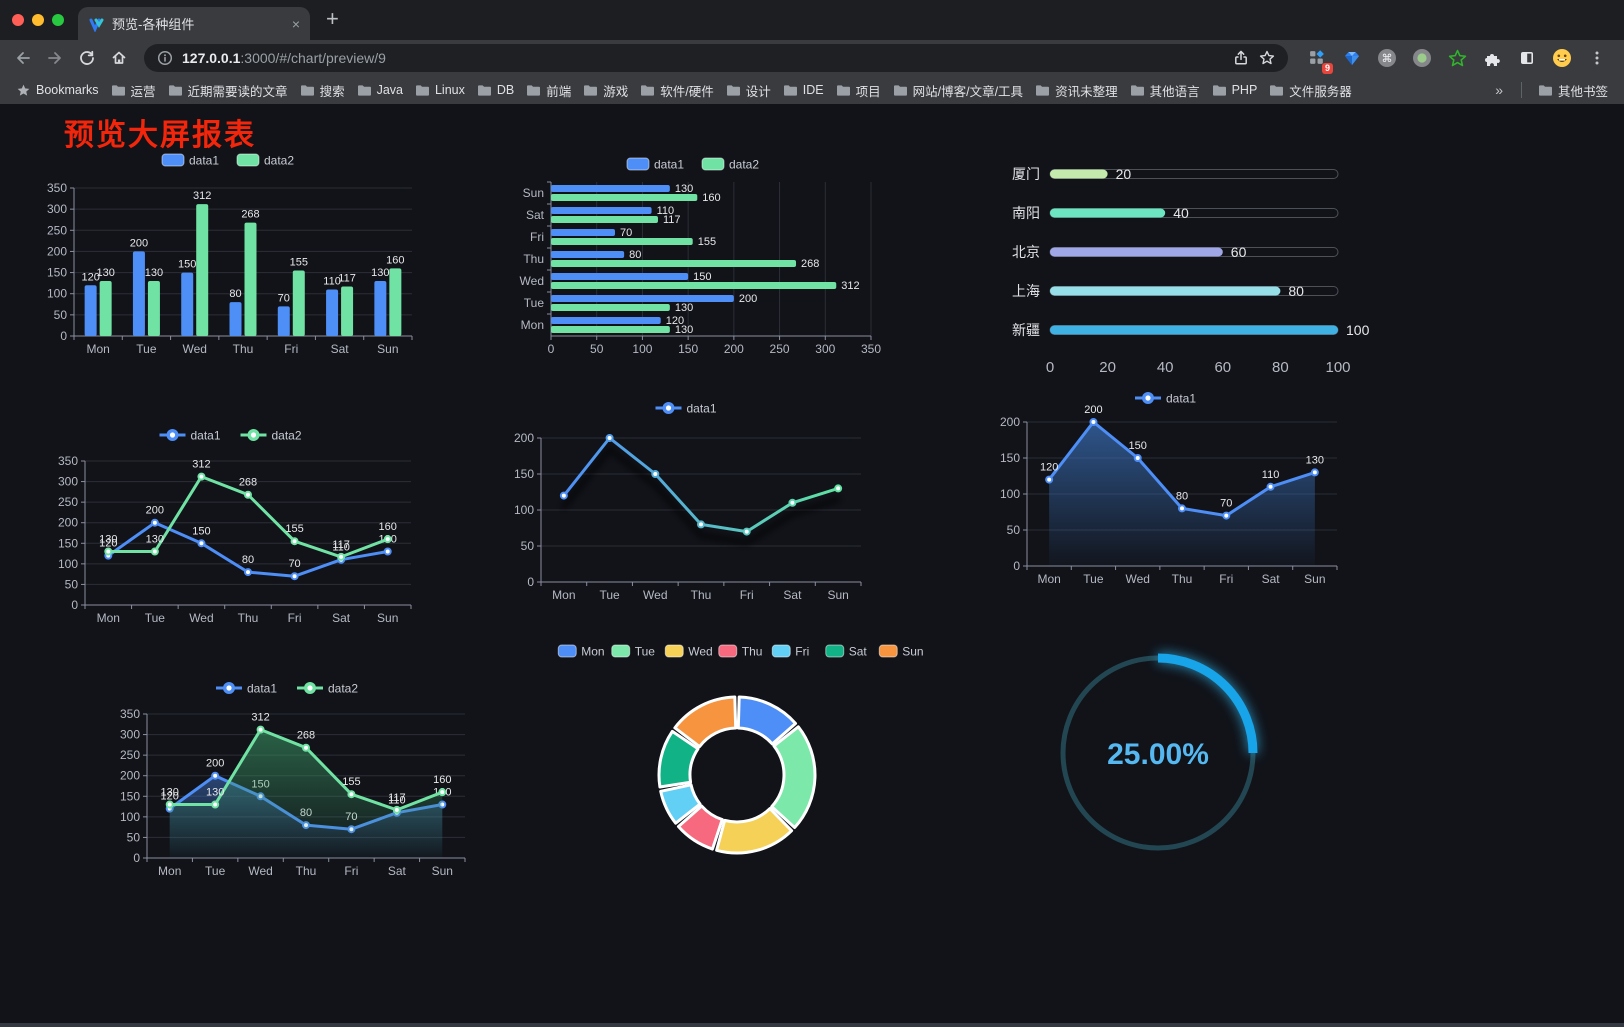 This screenshot has height=1027, width=1624. Describe the element at coordinates (1175, 174) in the screenshot. I see `progress-row: 厦门 20` at that location.